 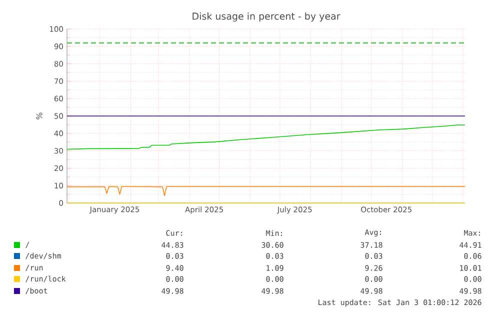 I want to click on y-axis-title: %, so click(x=39, y=116).